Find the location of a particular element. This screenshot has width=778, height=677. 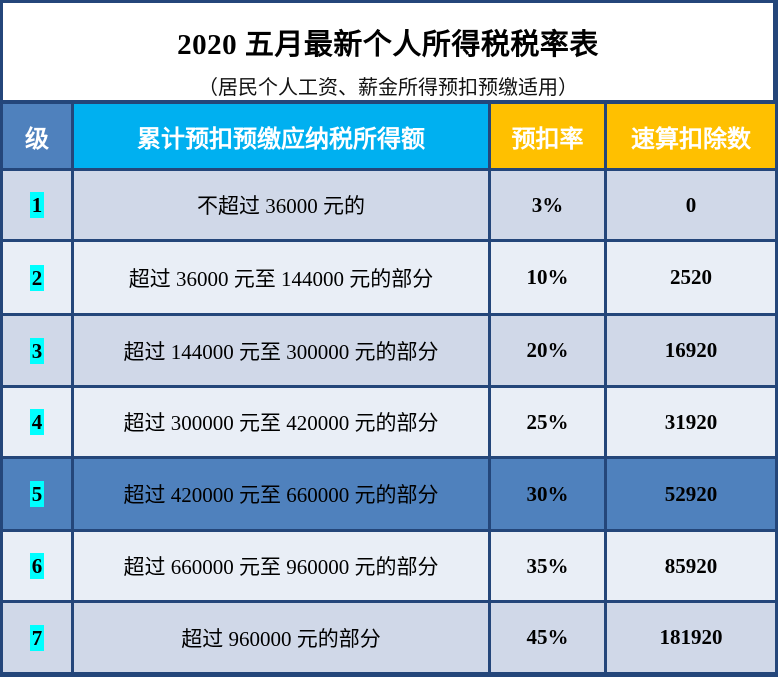

rate-text: 25% is located at coordinates (547, 421).